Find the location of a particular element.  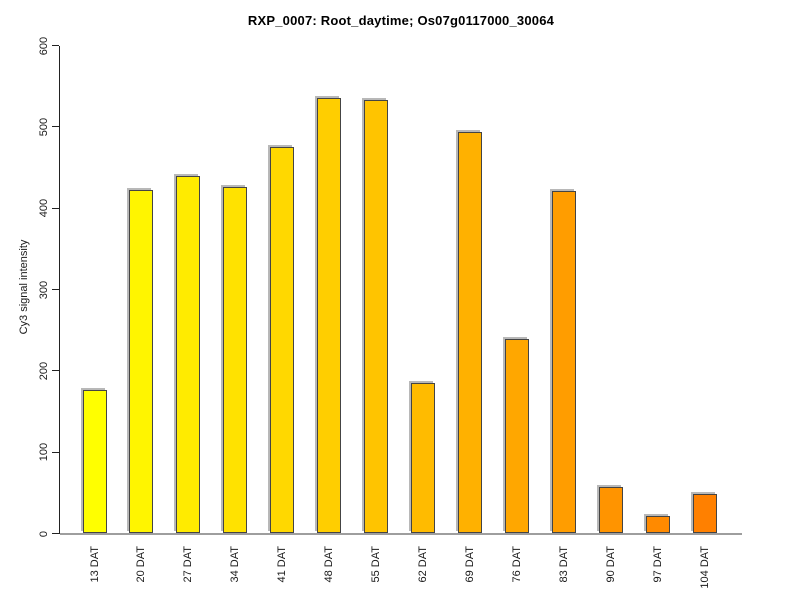

bar-104-dat is located at coordinates (704, 514).